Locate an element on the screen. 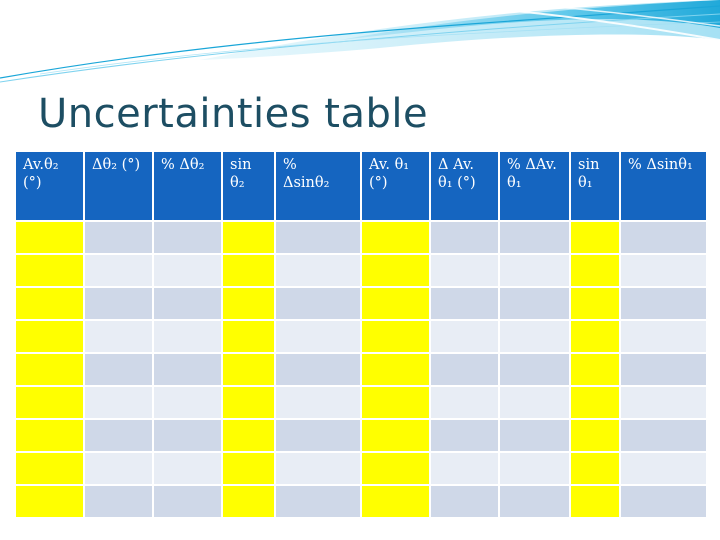 The image size is (720, 540). header-delta-theta2: Δθ₂ (°) is located at coordinates (118, 186).